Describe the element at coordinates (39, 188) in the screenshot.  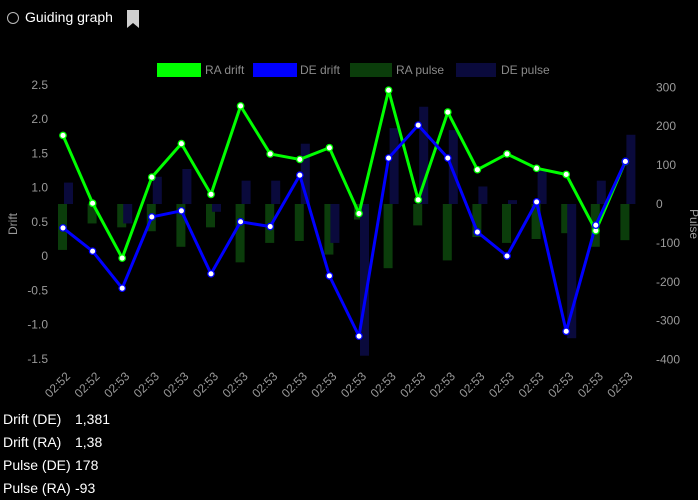
I see `y-tick-label: 1.0` at that location.